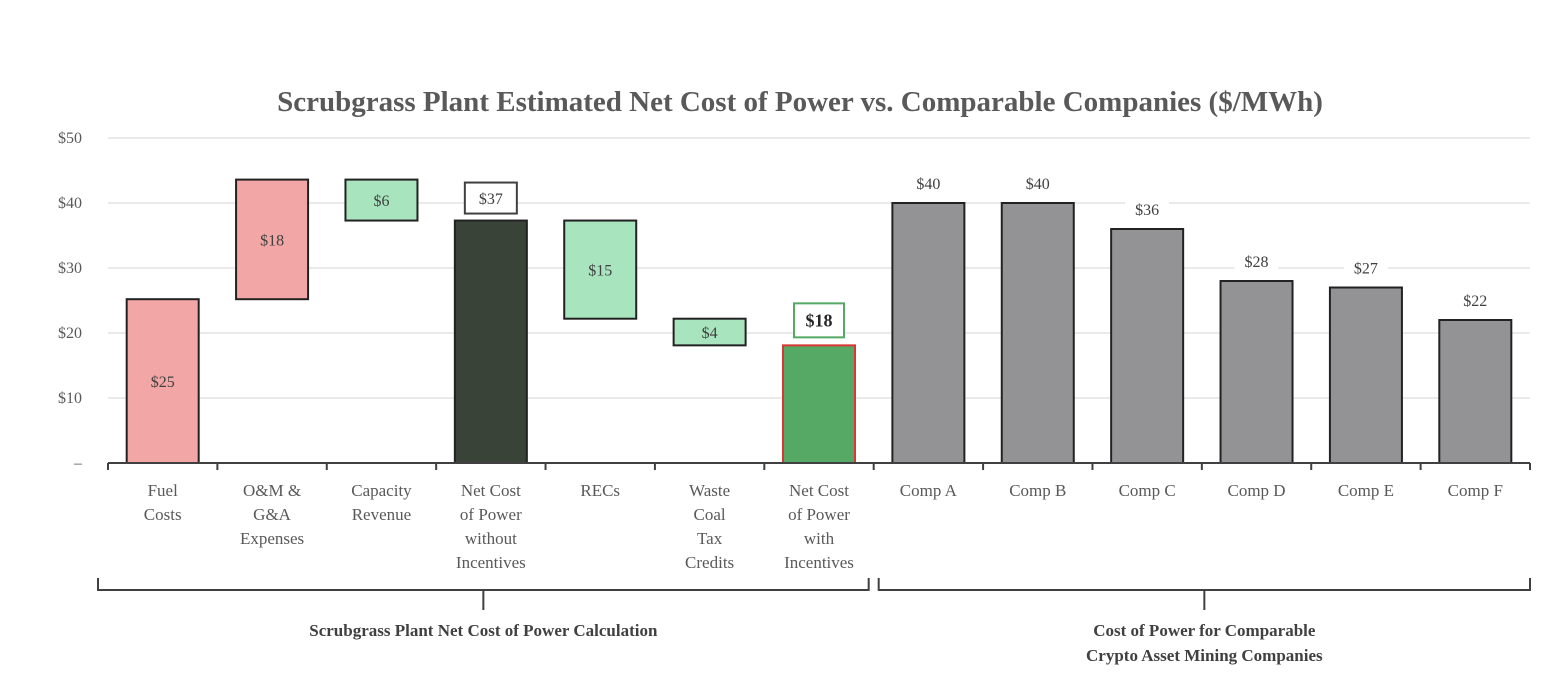  I want to click on x-tick-label: Comp E, so click(1366, 490).